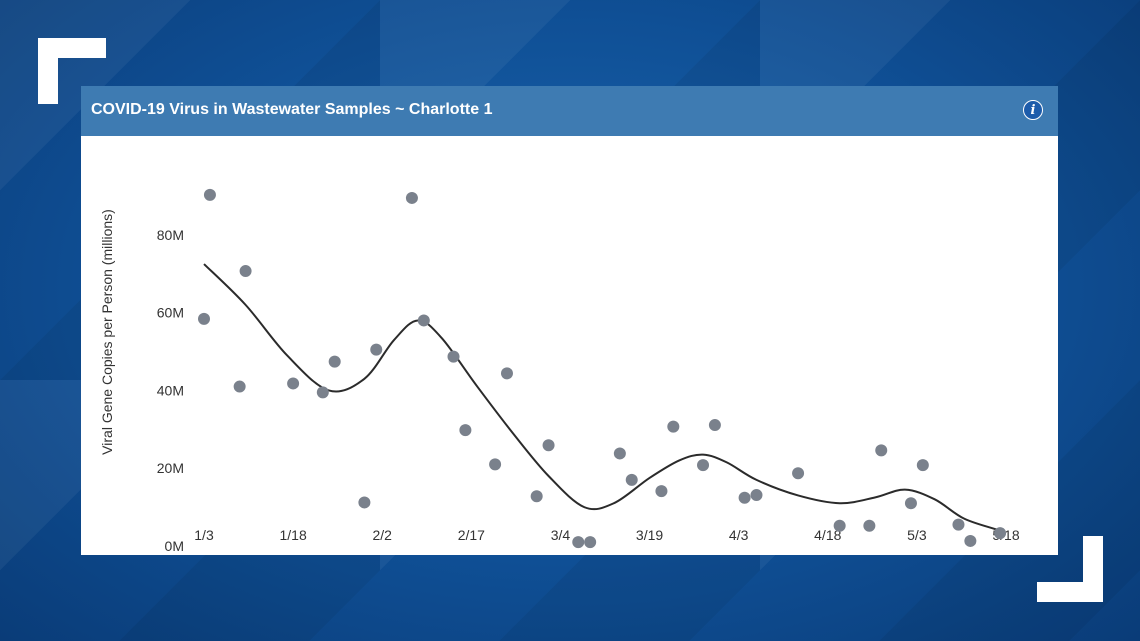 The height and width of the screenshot is (641, 1140). What do you see at coordinates (561, 535) in the screenshot?
I see `x-tick-label: 3/4` at bounding box center [561, 535].